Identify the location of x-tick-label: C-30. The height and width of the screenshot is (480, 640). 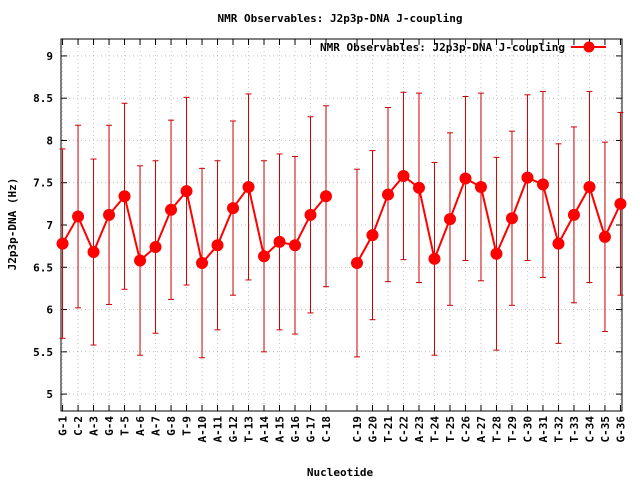
(527, 429).